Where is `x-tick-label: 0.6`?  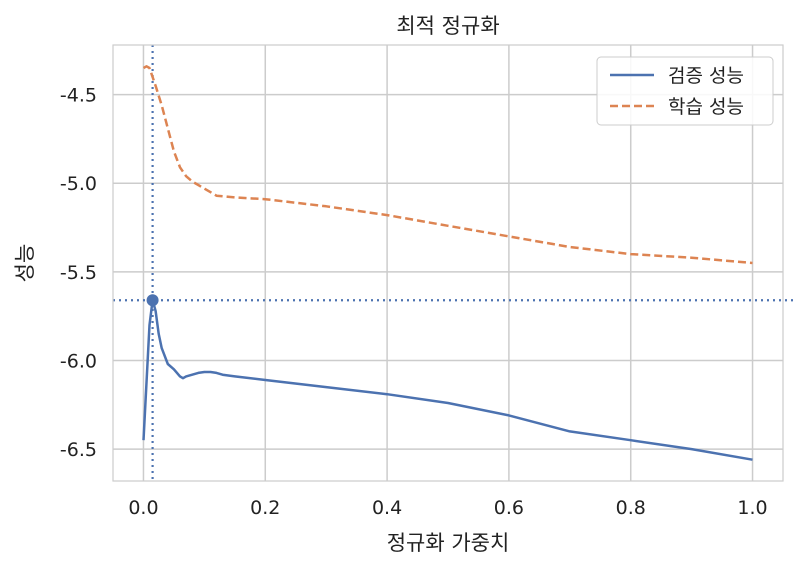 x-tick-label: 0.6 is located at coordinates (509, 508).